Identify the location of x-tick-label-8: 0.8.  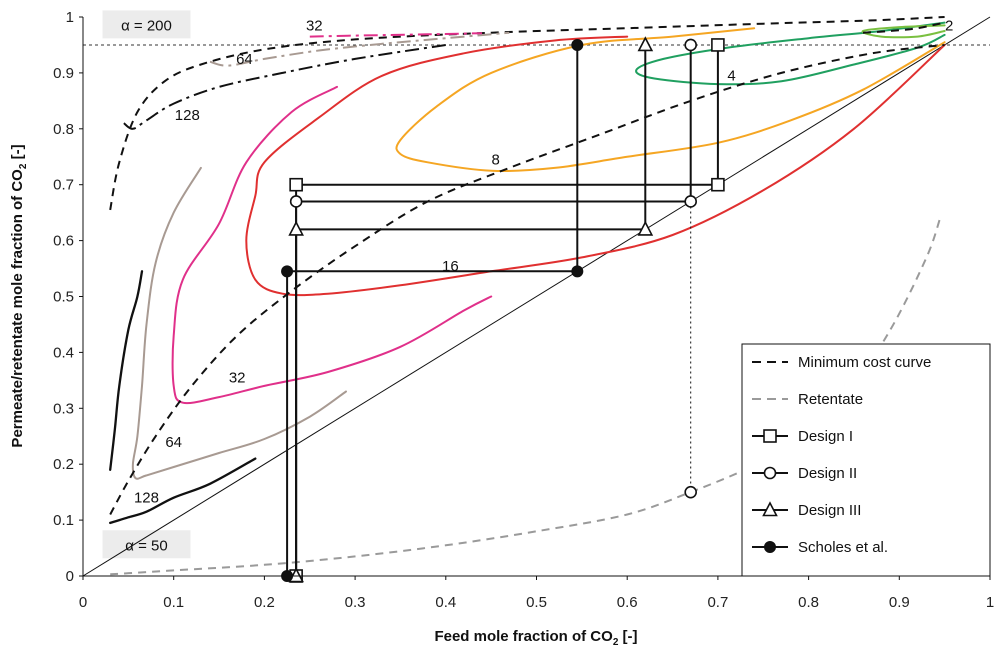
(808, 602).